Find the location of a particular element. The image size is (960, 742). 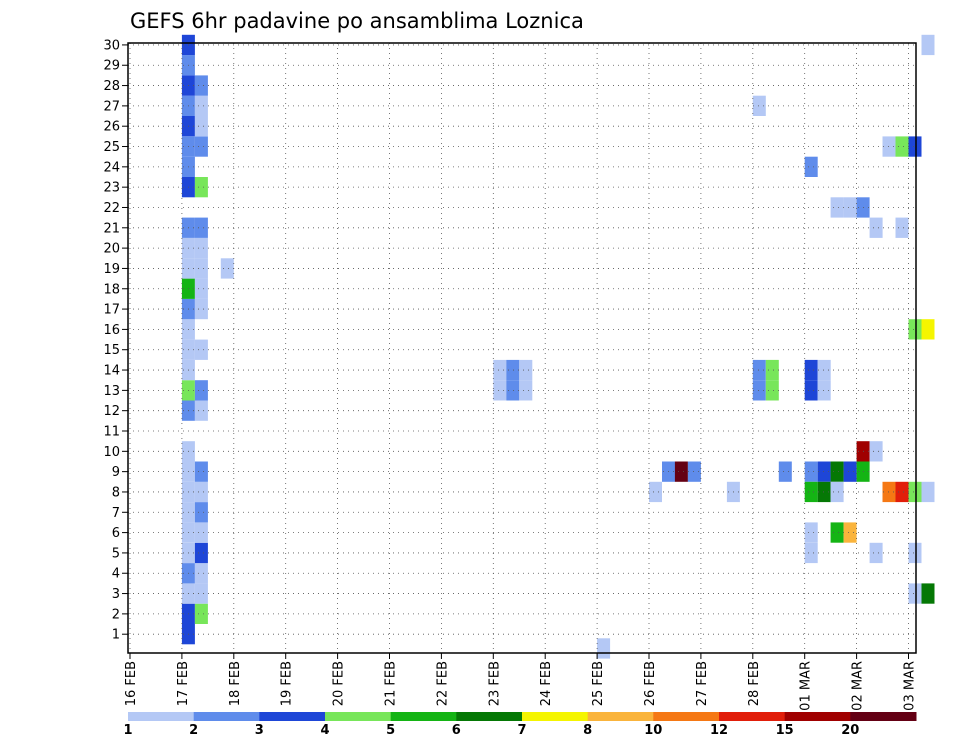

x-tick-label: 01 MAR is located at coordinates (806, 686).